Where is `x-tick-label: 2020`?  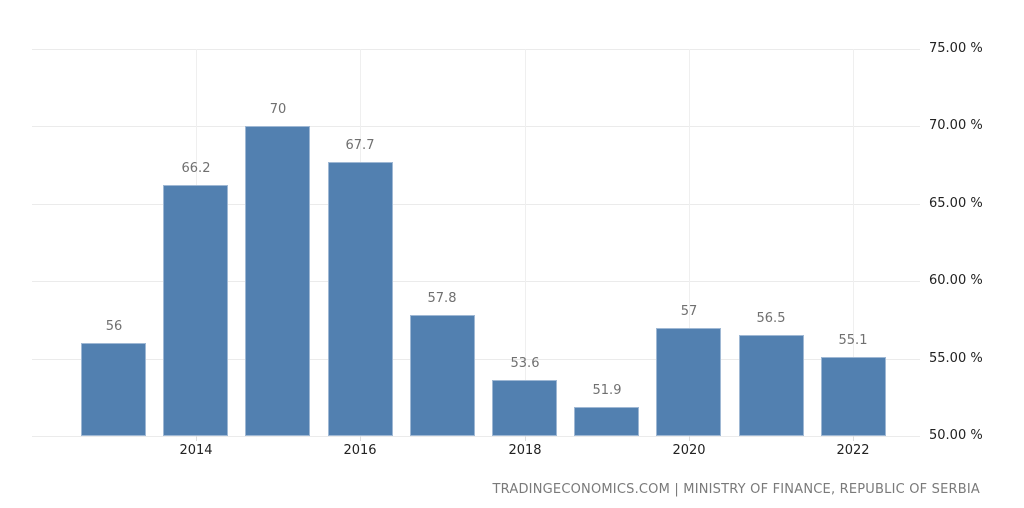
x-tick-label: 2020 is located at coordinates (689, 450).